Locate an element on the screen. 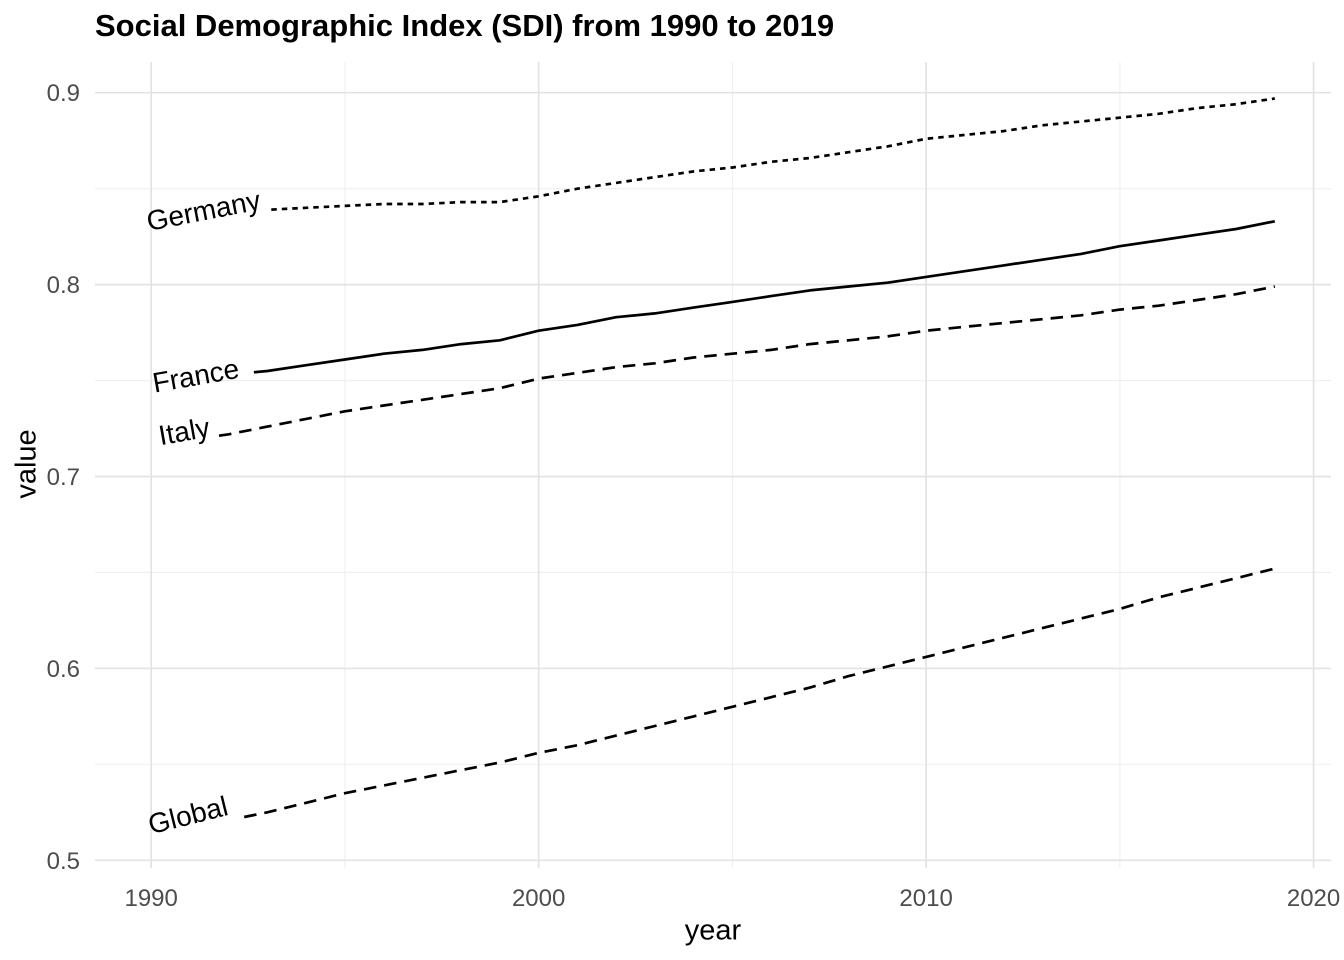 Image resolution: width=1344 pixels, height=960 pixels. y-tick-label: 0.5 is located at coordinates (63, 861).